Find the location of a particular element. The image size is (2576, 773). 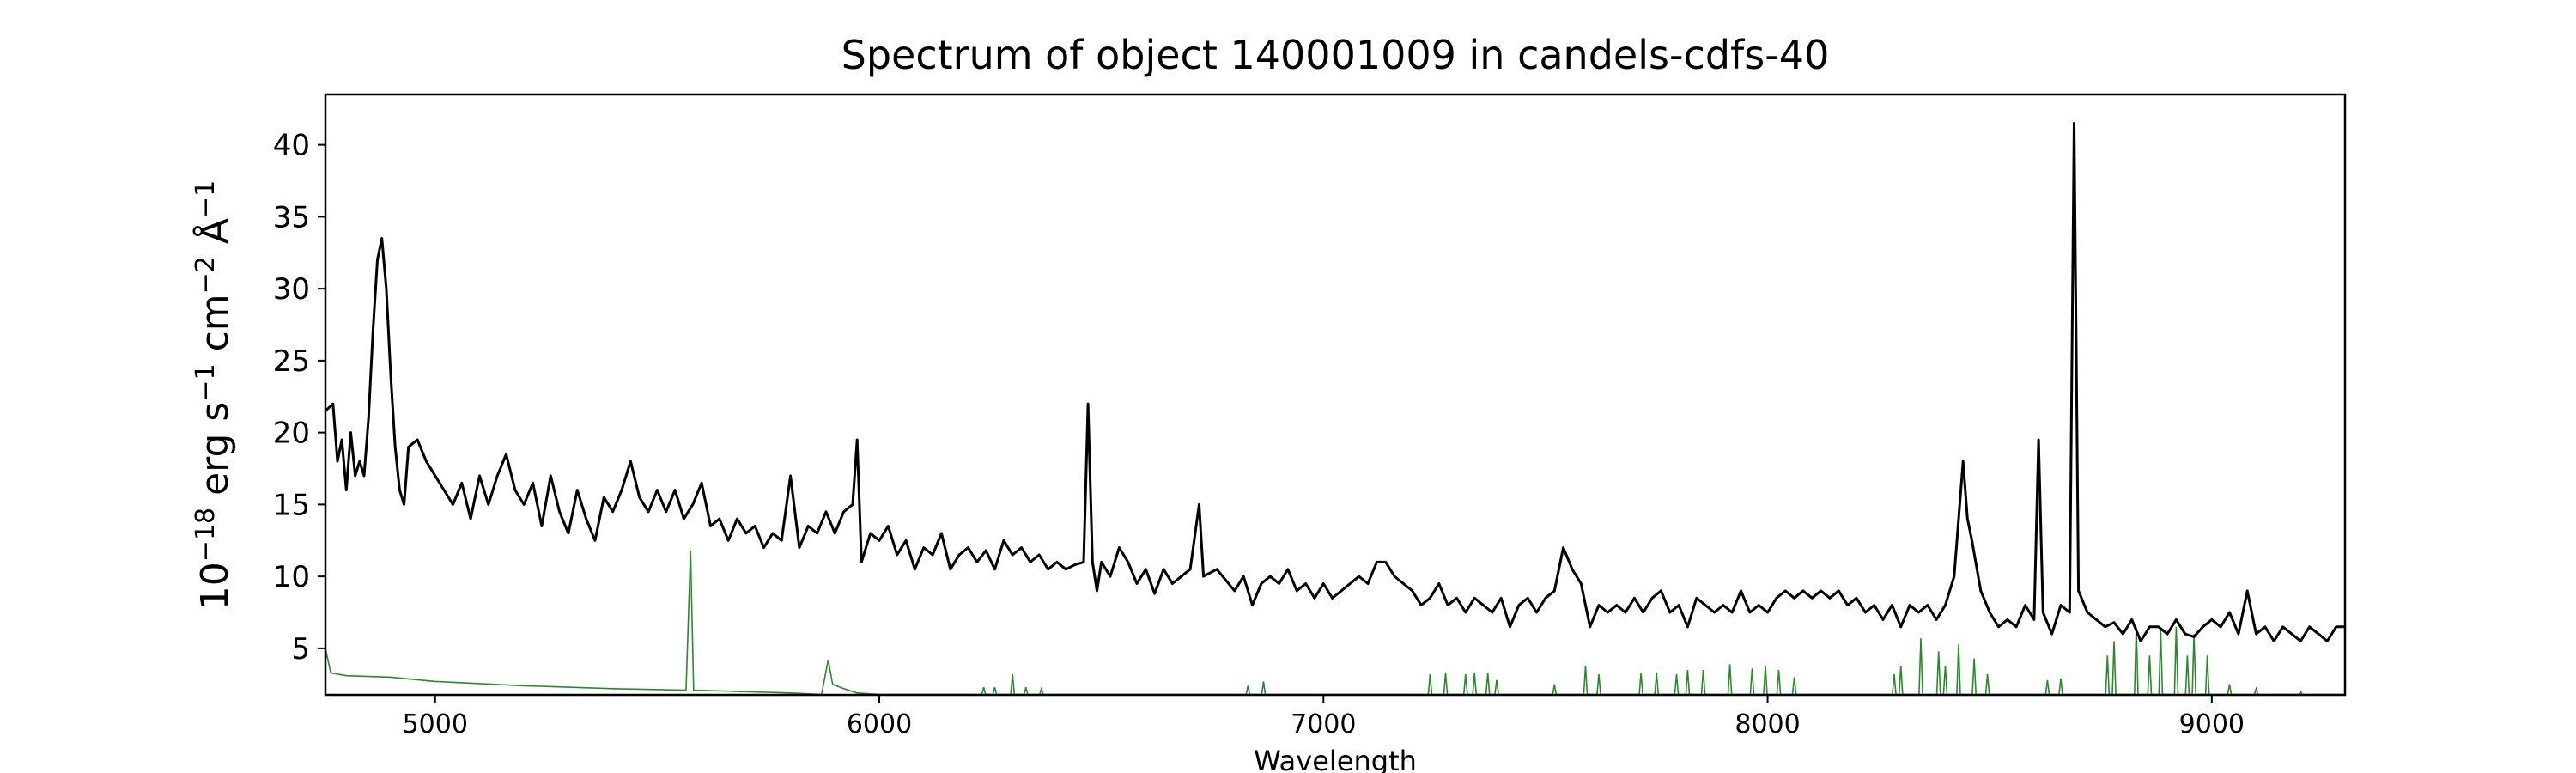

y-label-exp1: −18 is located at coordinates (206, 535).